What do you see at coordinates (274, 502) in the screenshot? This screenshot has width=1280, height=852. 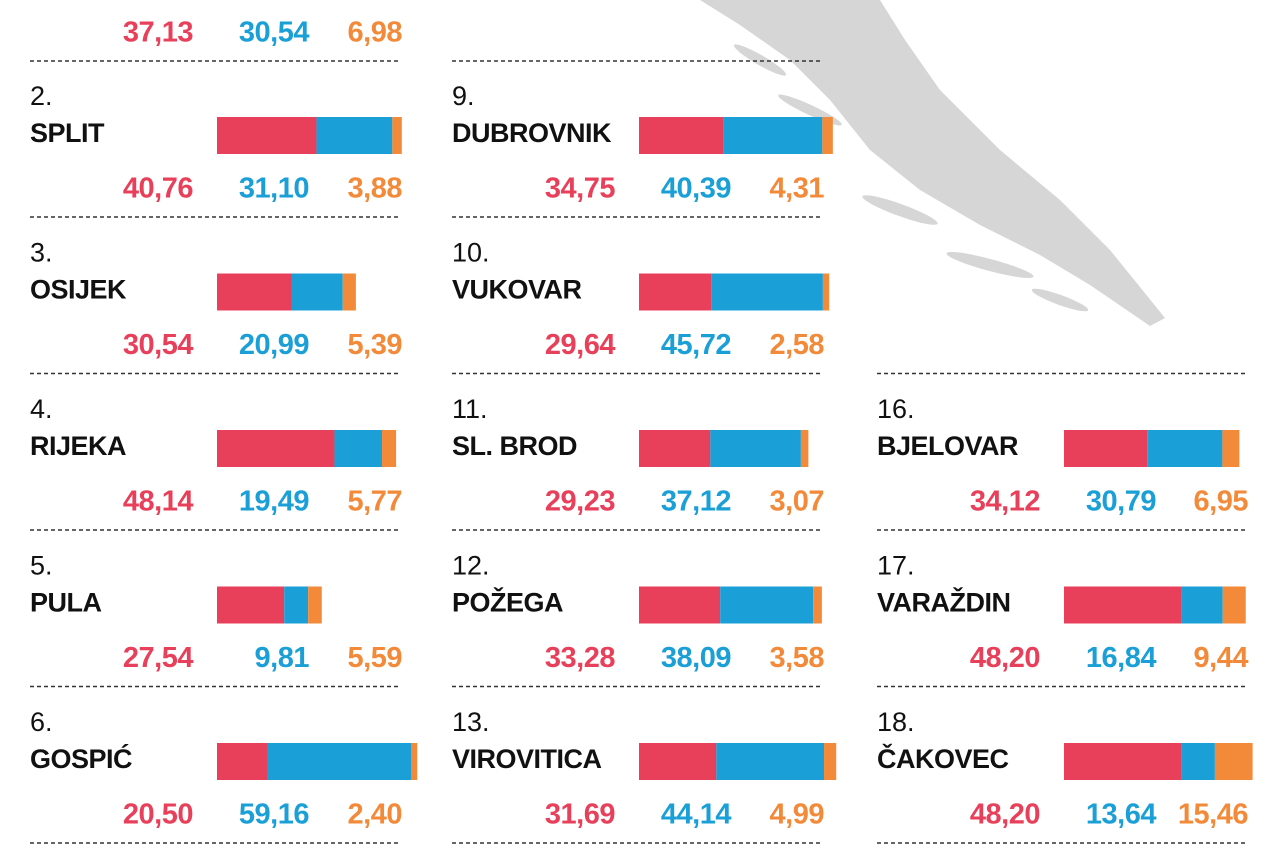 I see `value-label: 19,49` at bounding box center [274, 502].